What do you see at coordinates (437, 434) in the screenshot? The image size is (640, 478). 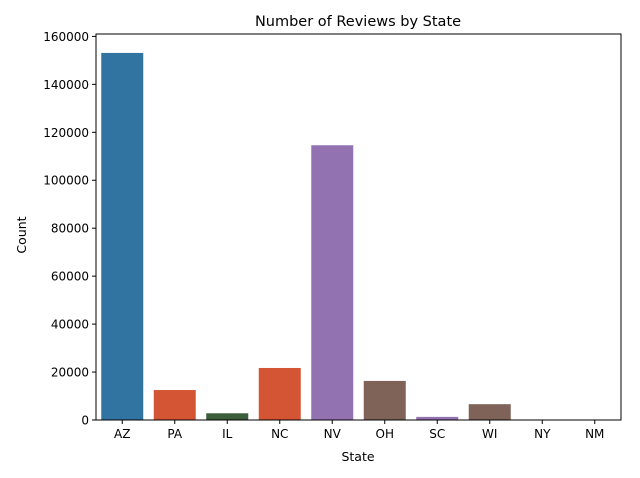 I see `x-tick-label: SC` at bounding box center [437, 434].